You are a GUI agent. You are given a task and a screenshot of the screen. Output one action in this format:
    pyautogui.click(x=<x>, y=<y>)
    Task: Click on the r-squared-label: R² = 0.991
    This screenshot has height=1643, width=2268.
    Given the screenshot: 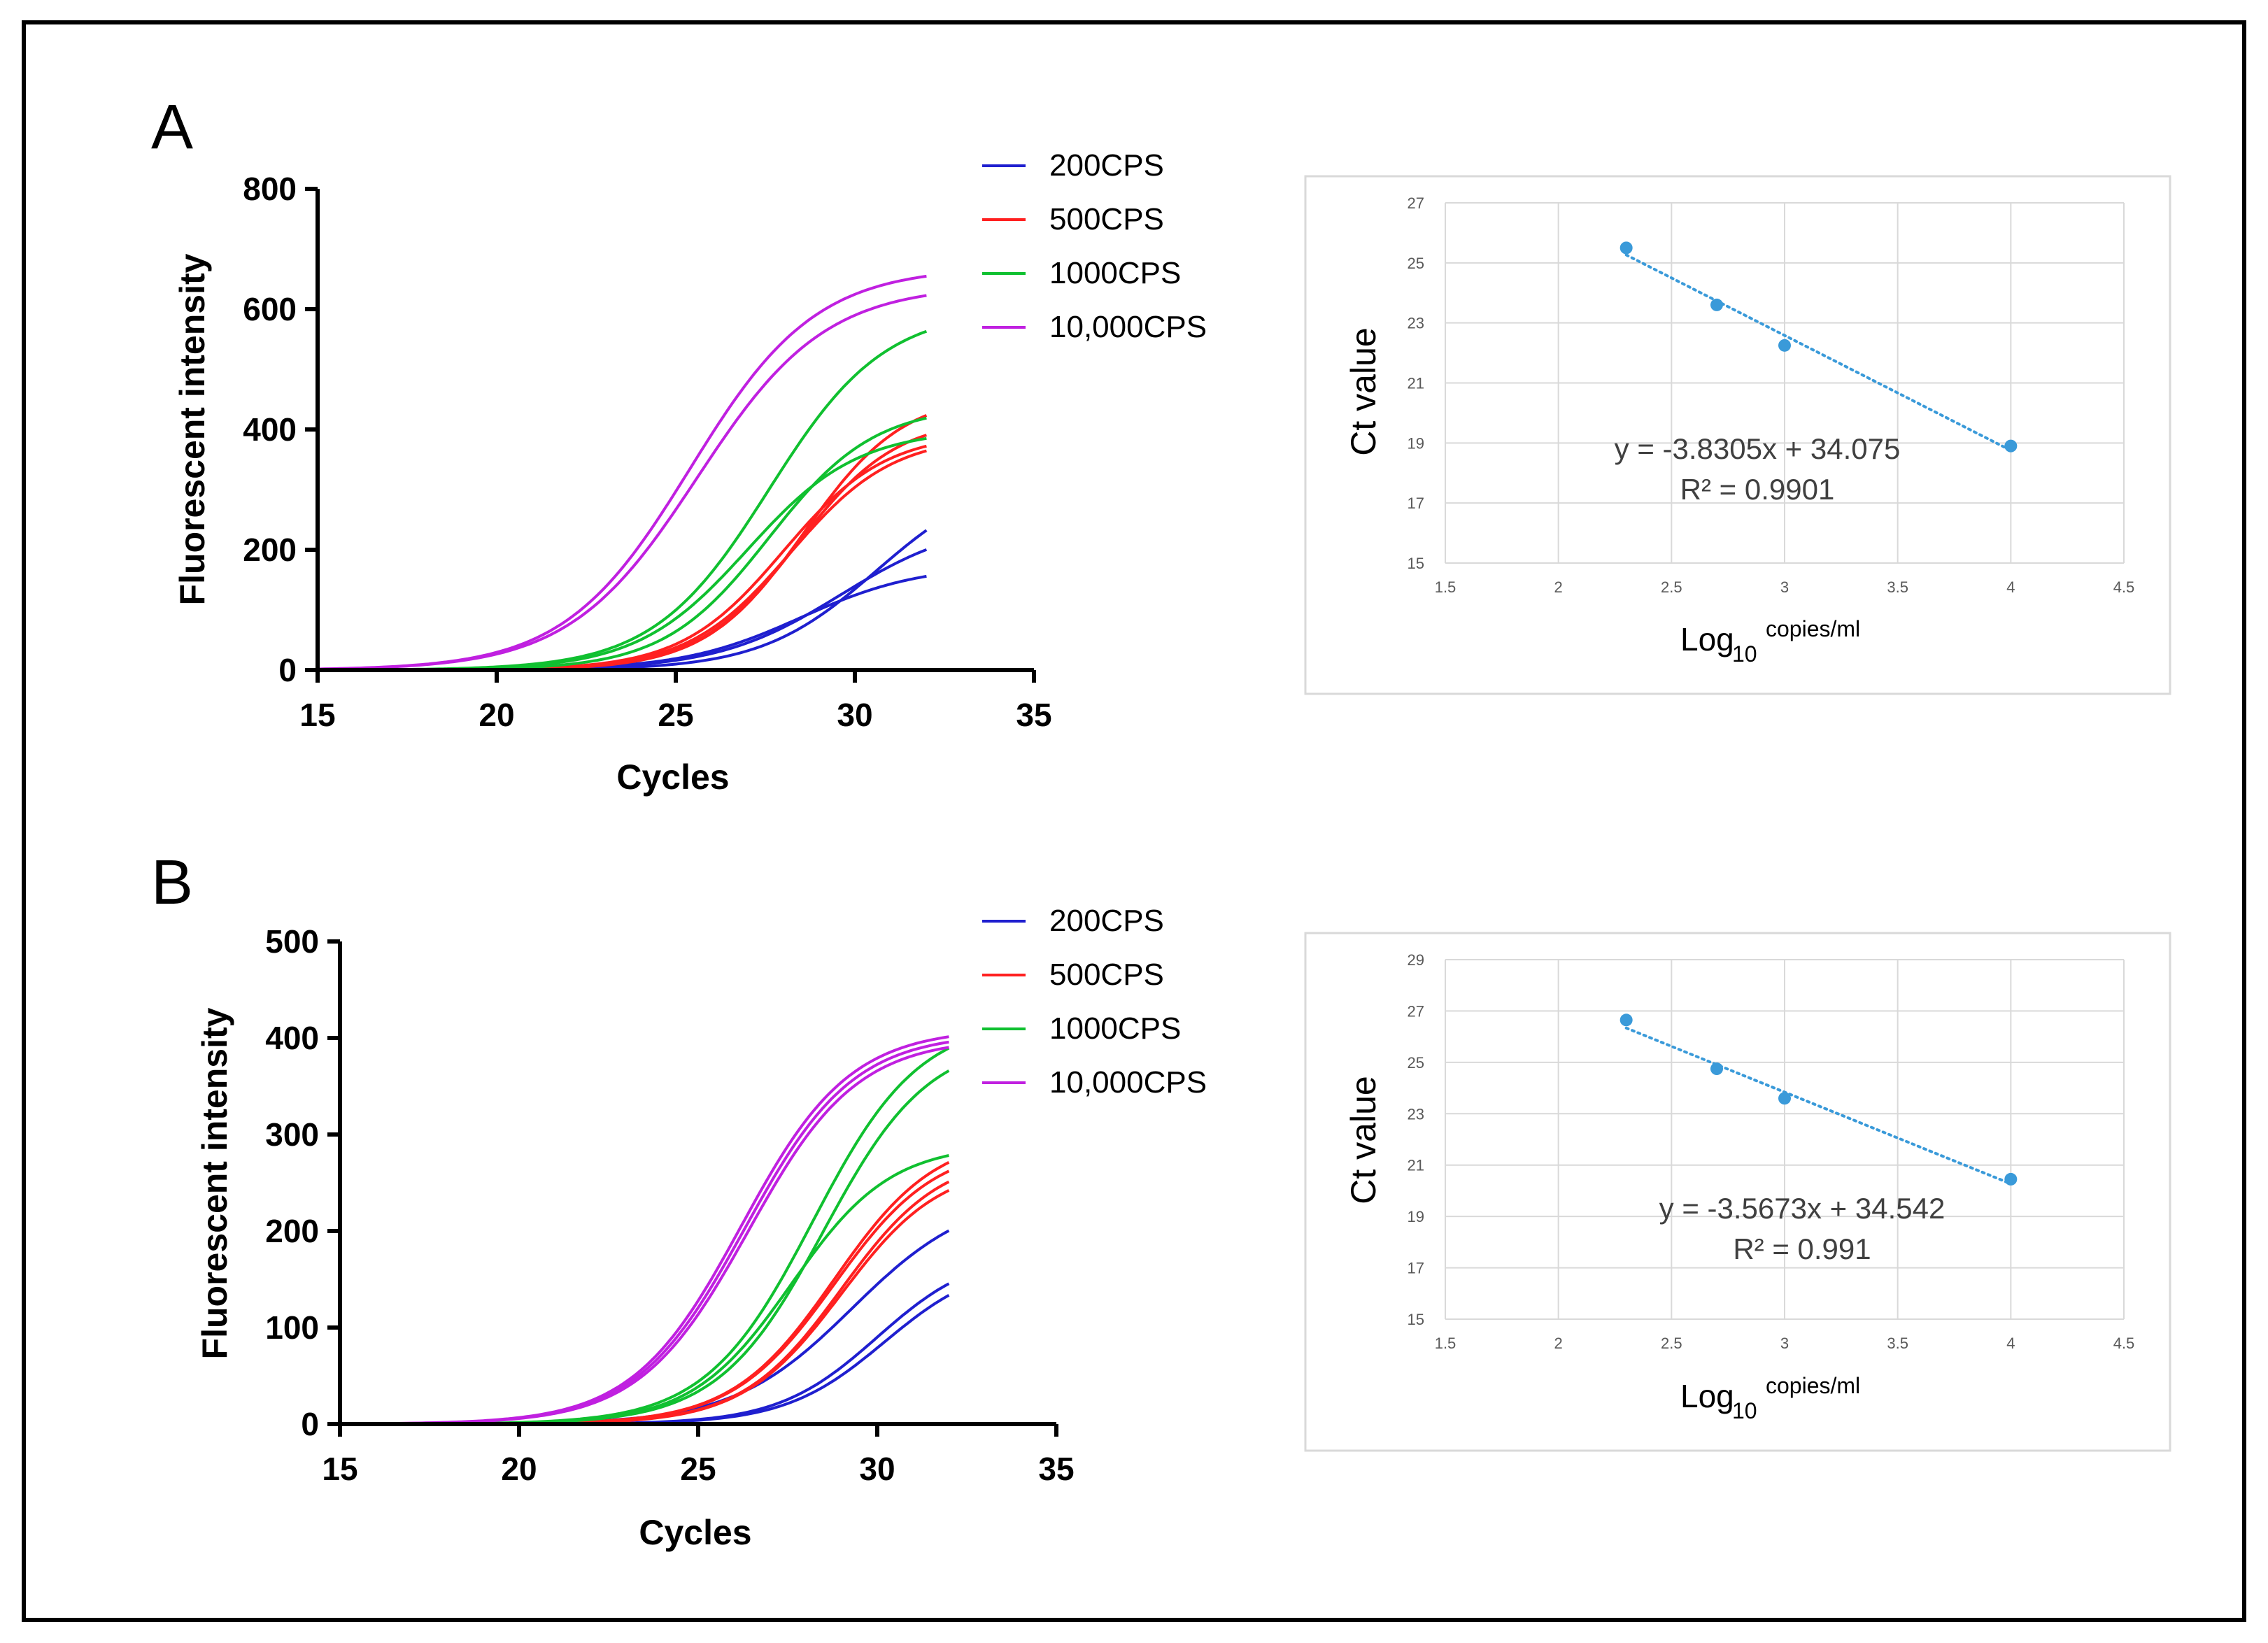 What is the action you would take?
    pyautogui.click(x=1802, y=1248)
    